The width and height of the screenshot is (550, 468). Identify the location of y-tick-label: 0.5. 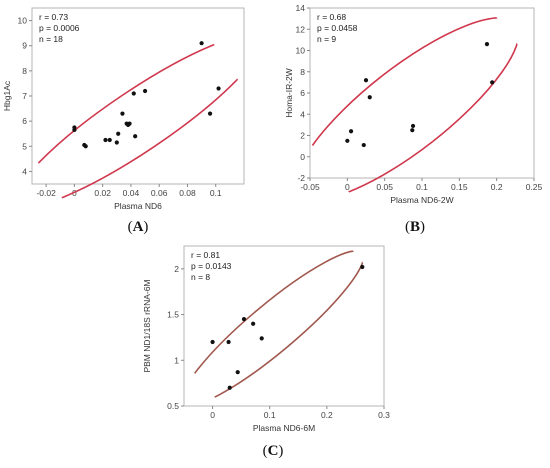
(173, 406).